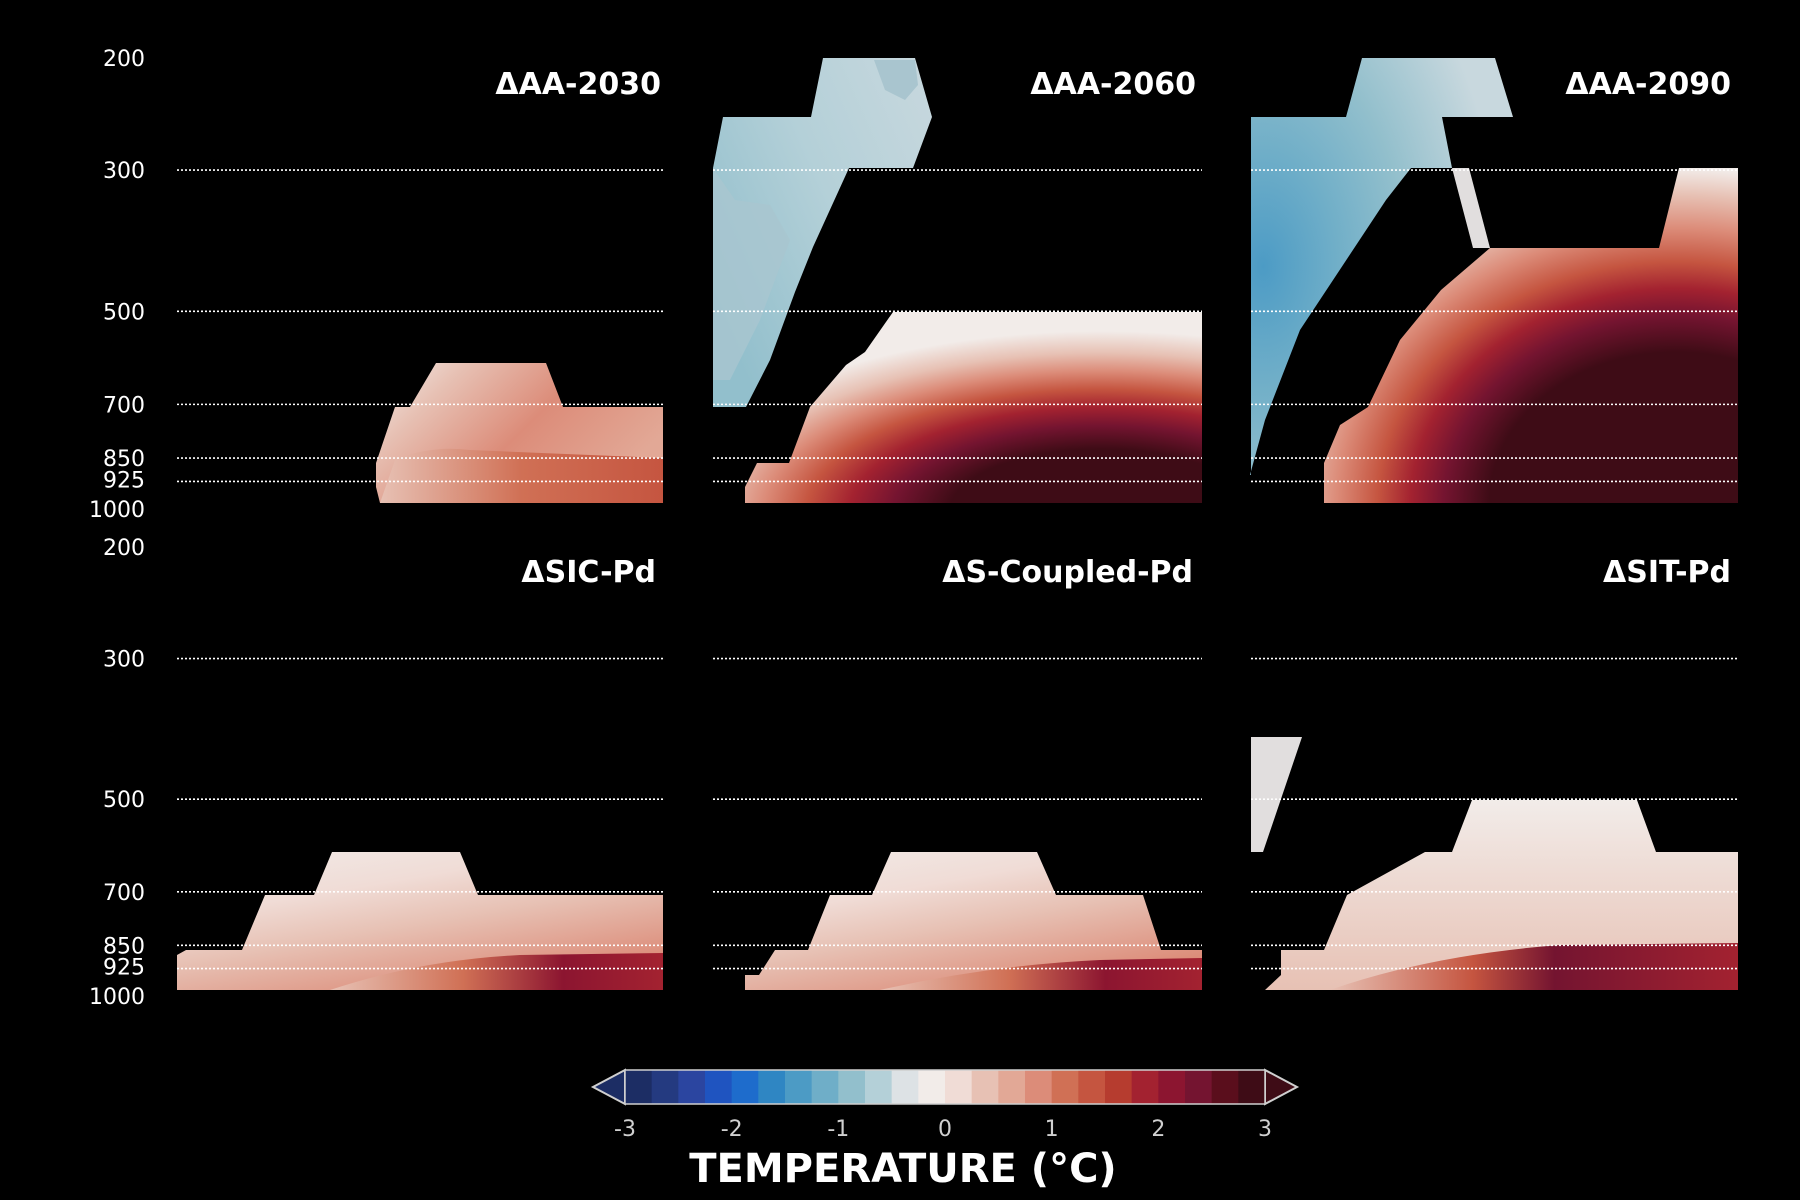 This screenshot has width=1800, height=1200. What do you see at coordinates (896, 80) in the screenshot?
I see `contour-cool-cap-aa-2060` at bounding box center [896, 80].